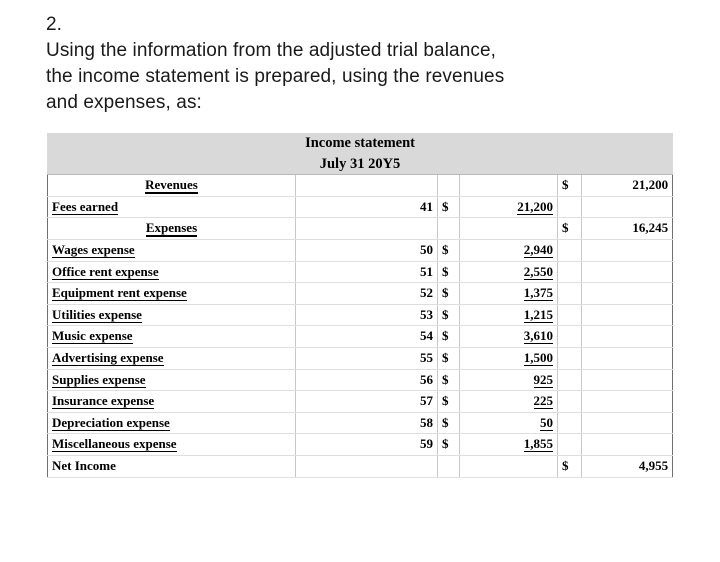 The image size is (720, 562). What do you see at coordinates (366, 250) in the screenshot?
I see `account-number: 50` at bounding box center [366, 250].